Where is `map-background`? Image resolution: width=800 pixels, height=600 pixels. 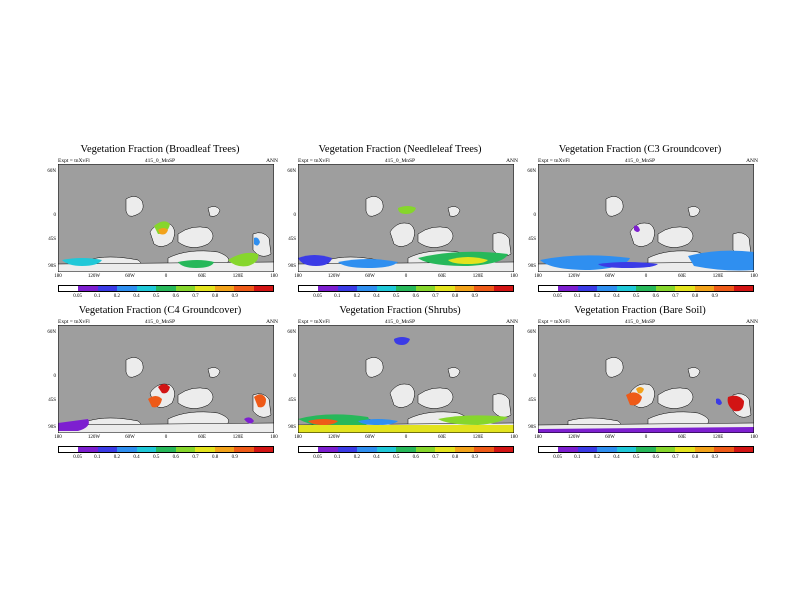
map-background is located at coordinates (166, 379).